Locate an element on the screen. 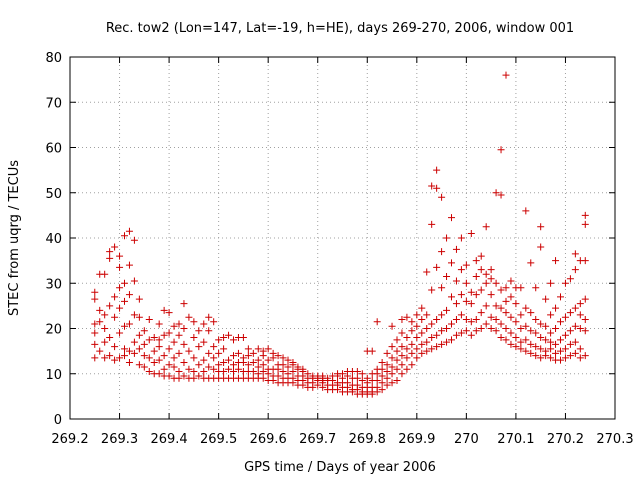 This screenshot has height=480, width=640. y-tick-label: 20 is located at coordinates (53, 330).